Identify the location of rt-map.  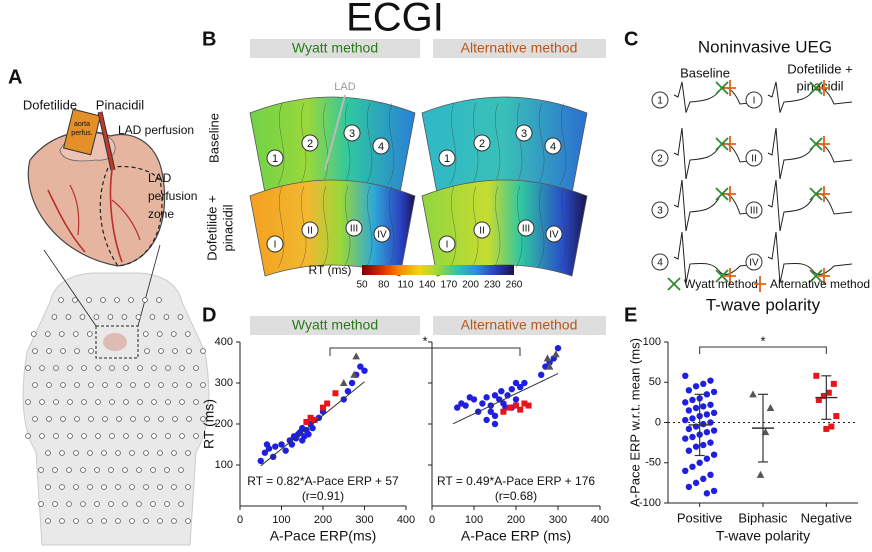
(332, 228).